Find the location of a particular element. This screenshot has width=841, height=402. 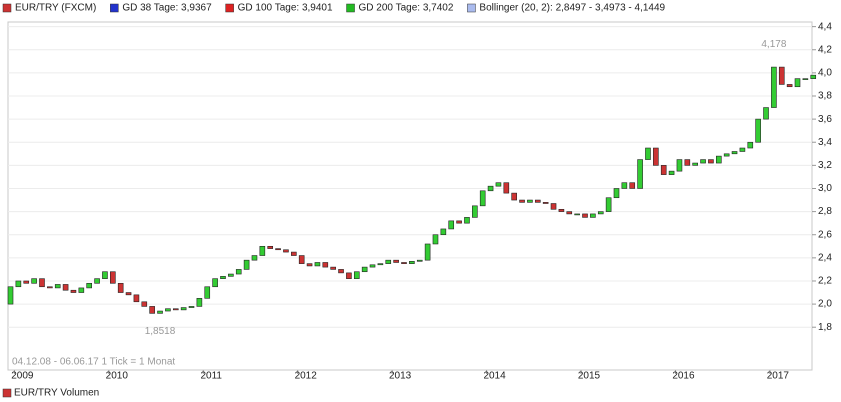

y-tick-label: 3,2 is located at coordinates (825, 165).